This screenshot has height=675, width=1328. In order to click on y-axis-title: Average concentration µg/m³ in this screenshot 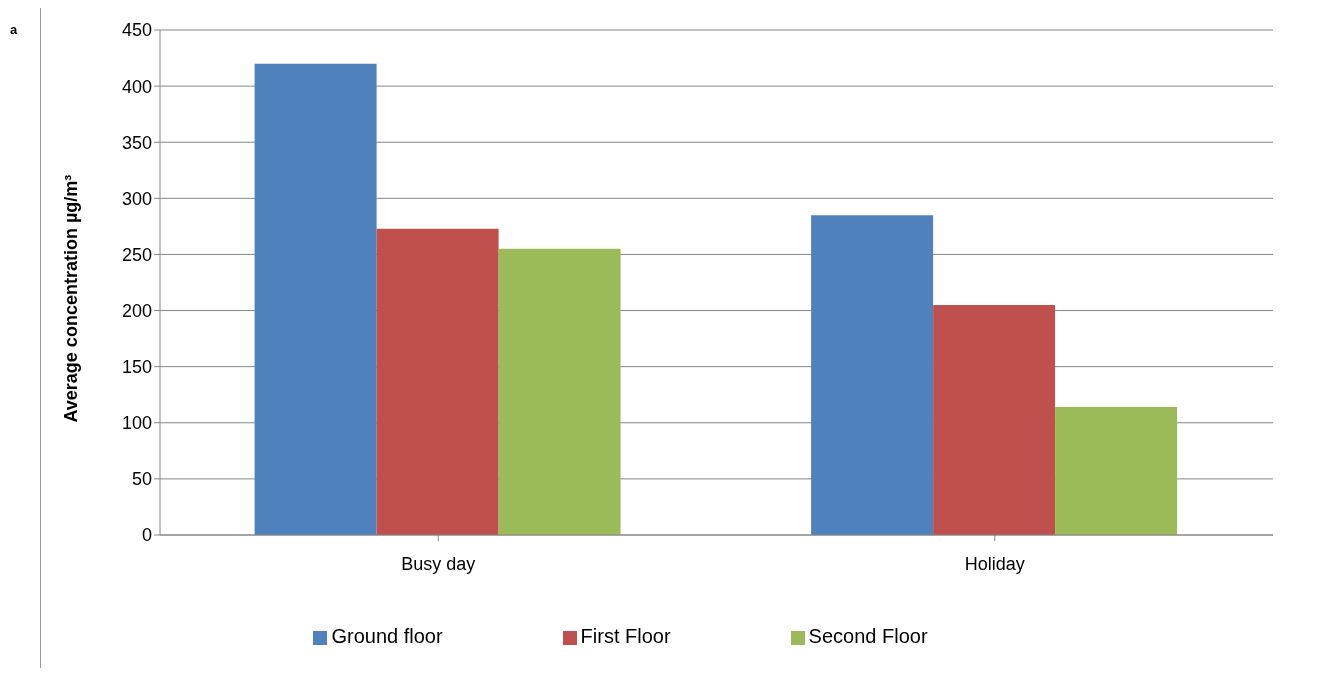, I will do `click(71, 298)`.